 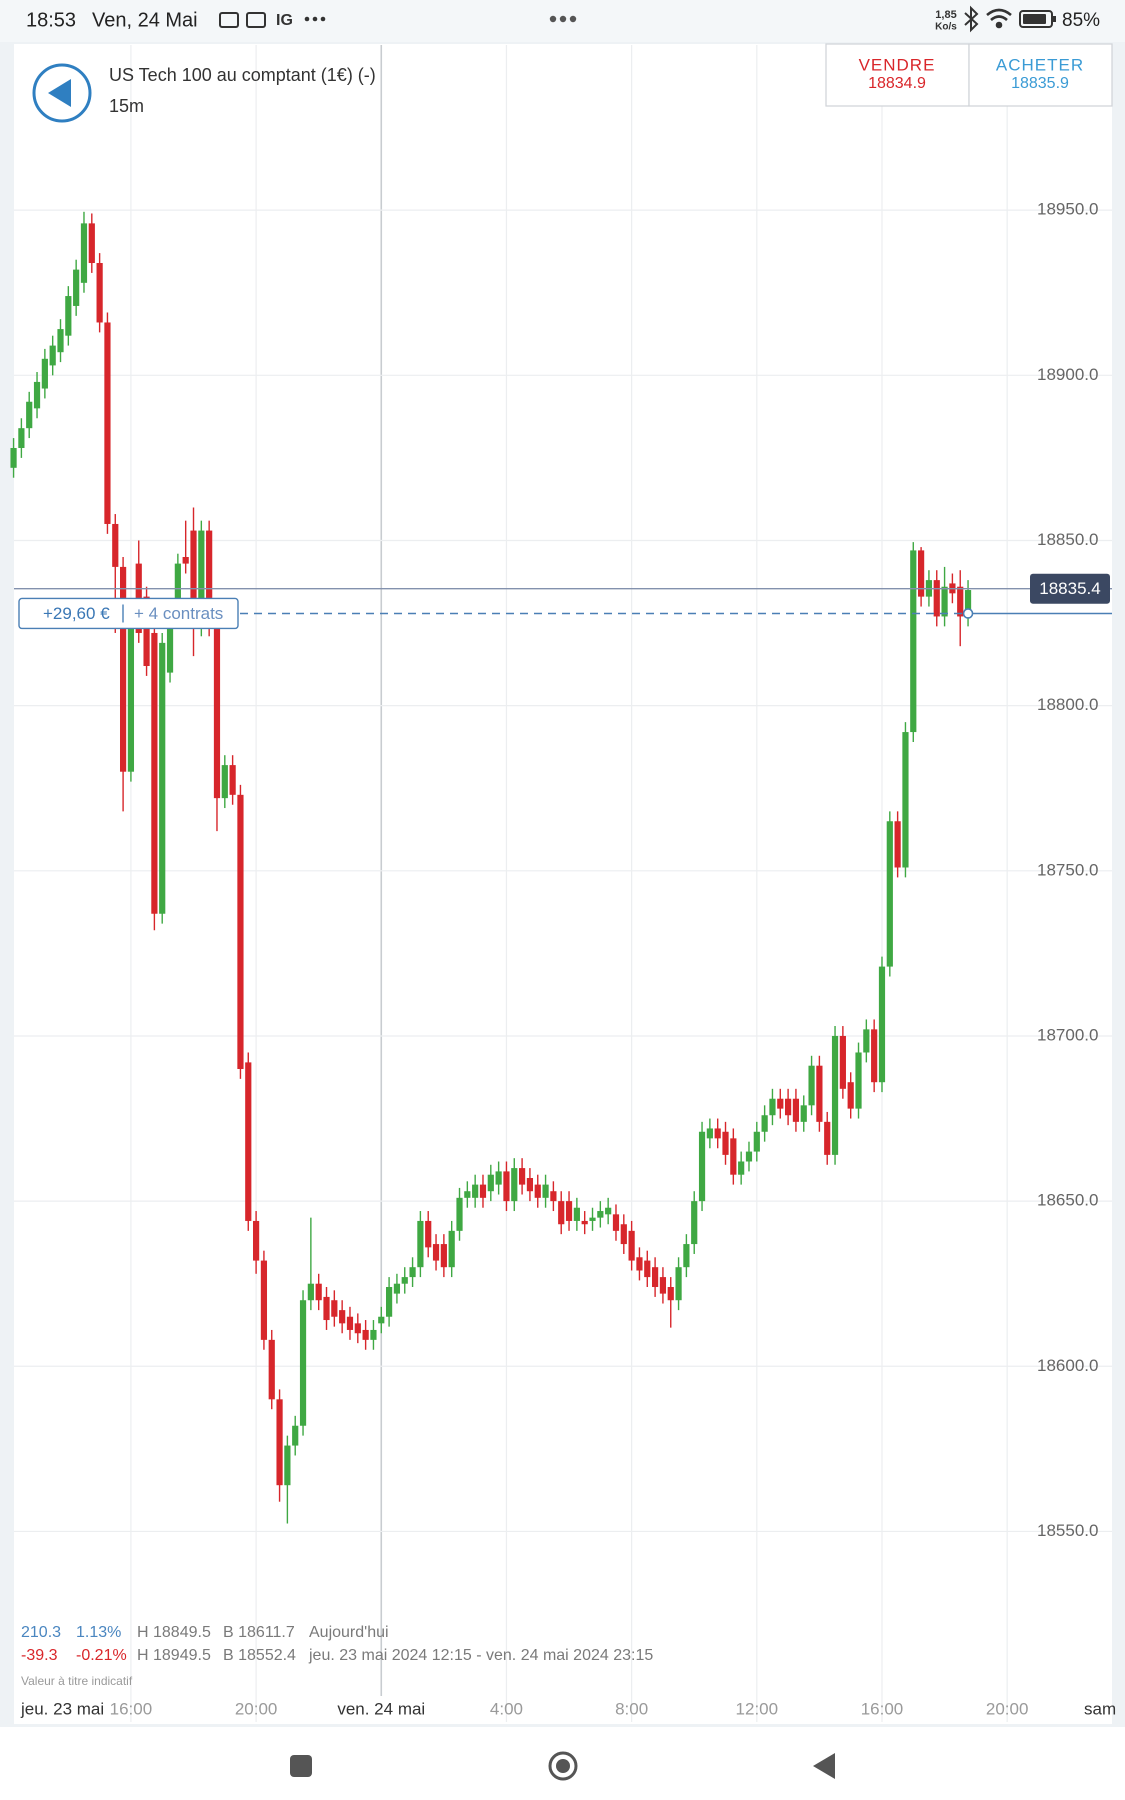 What do you see at coordinates (506, 1708) in the screenshot?
I see `x-tick-label: 4:00` at bounding box center [506, 1708].